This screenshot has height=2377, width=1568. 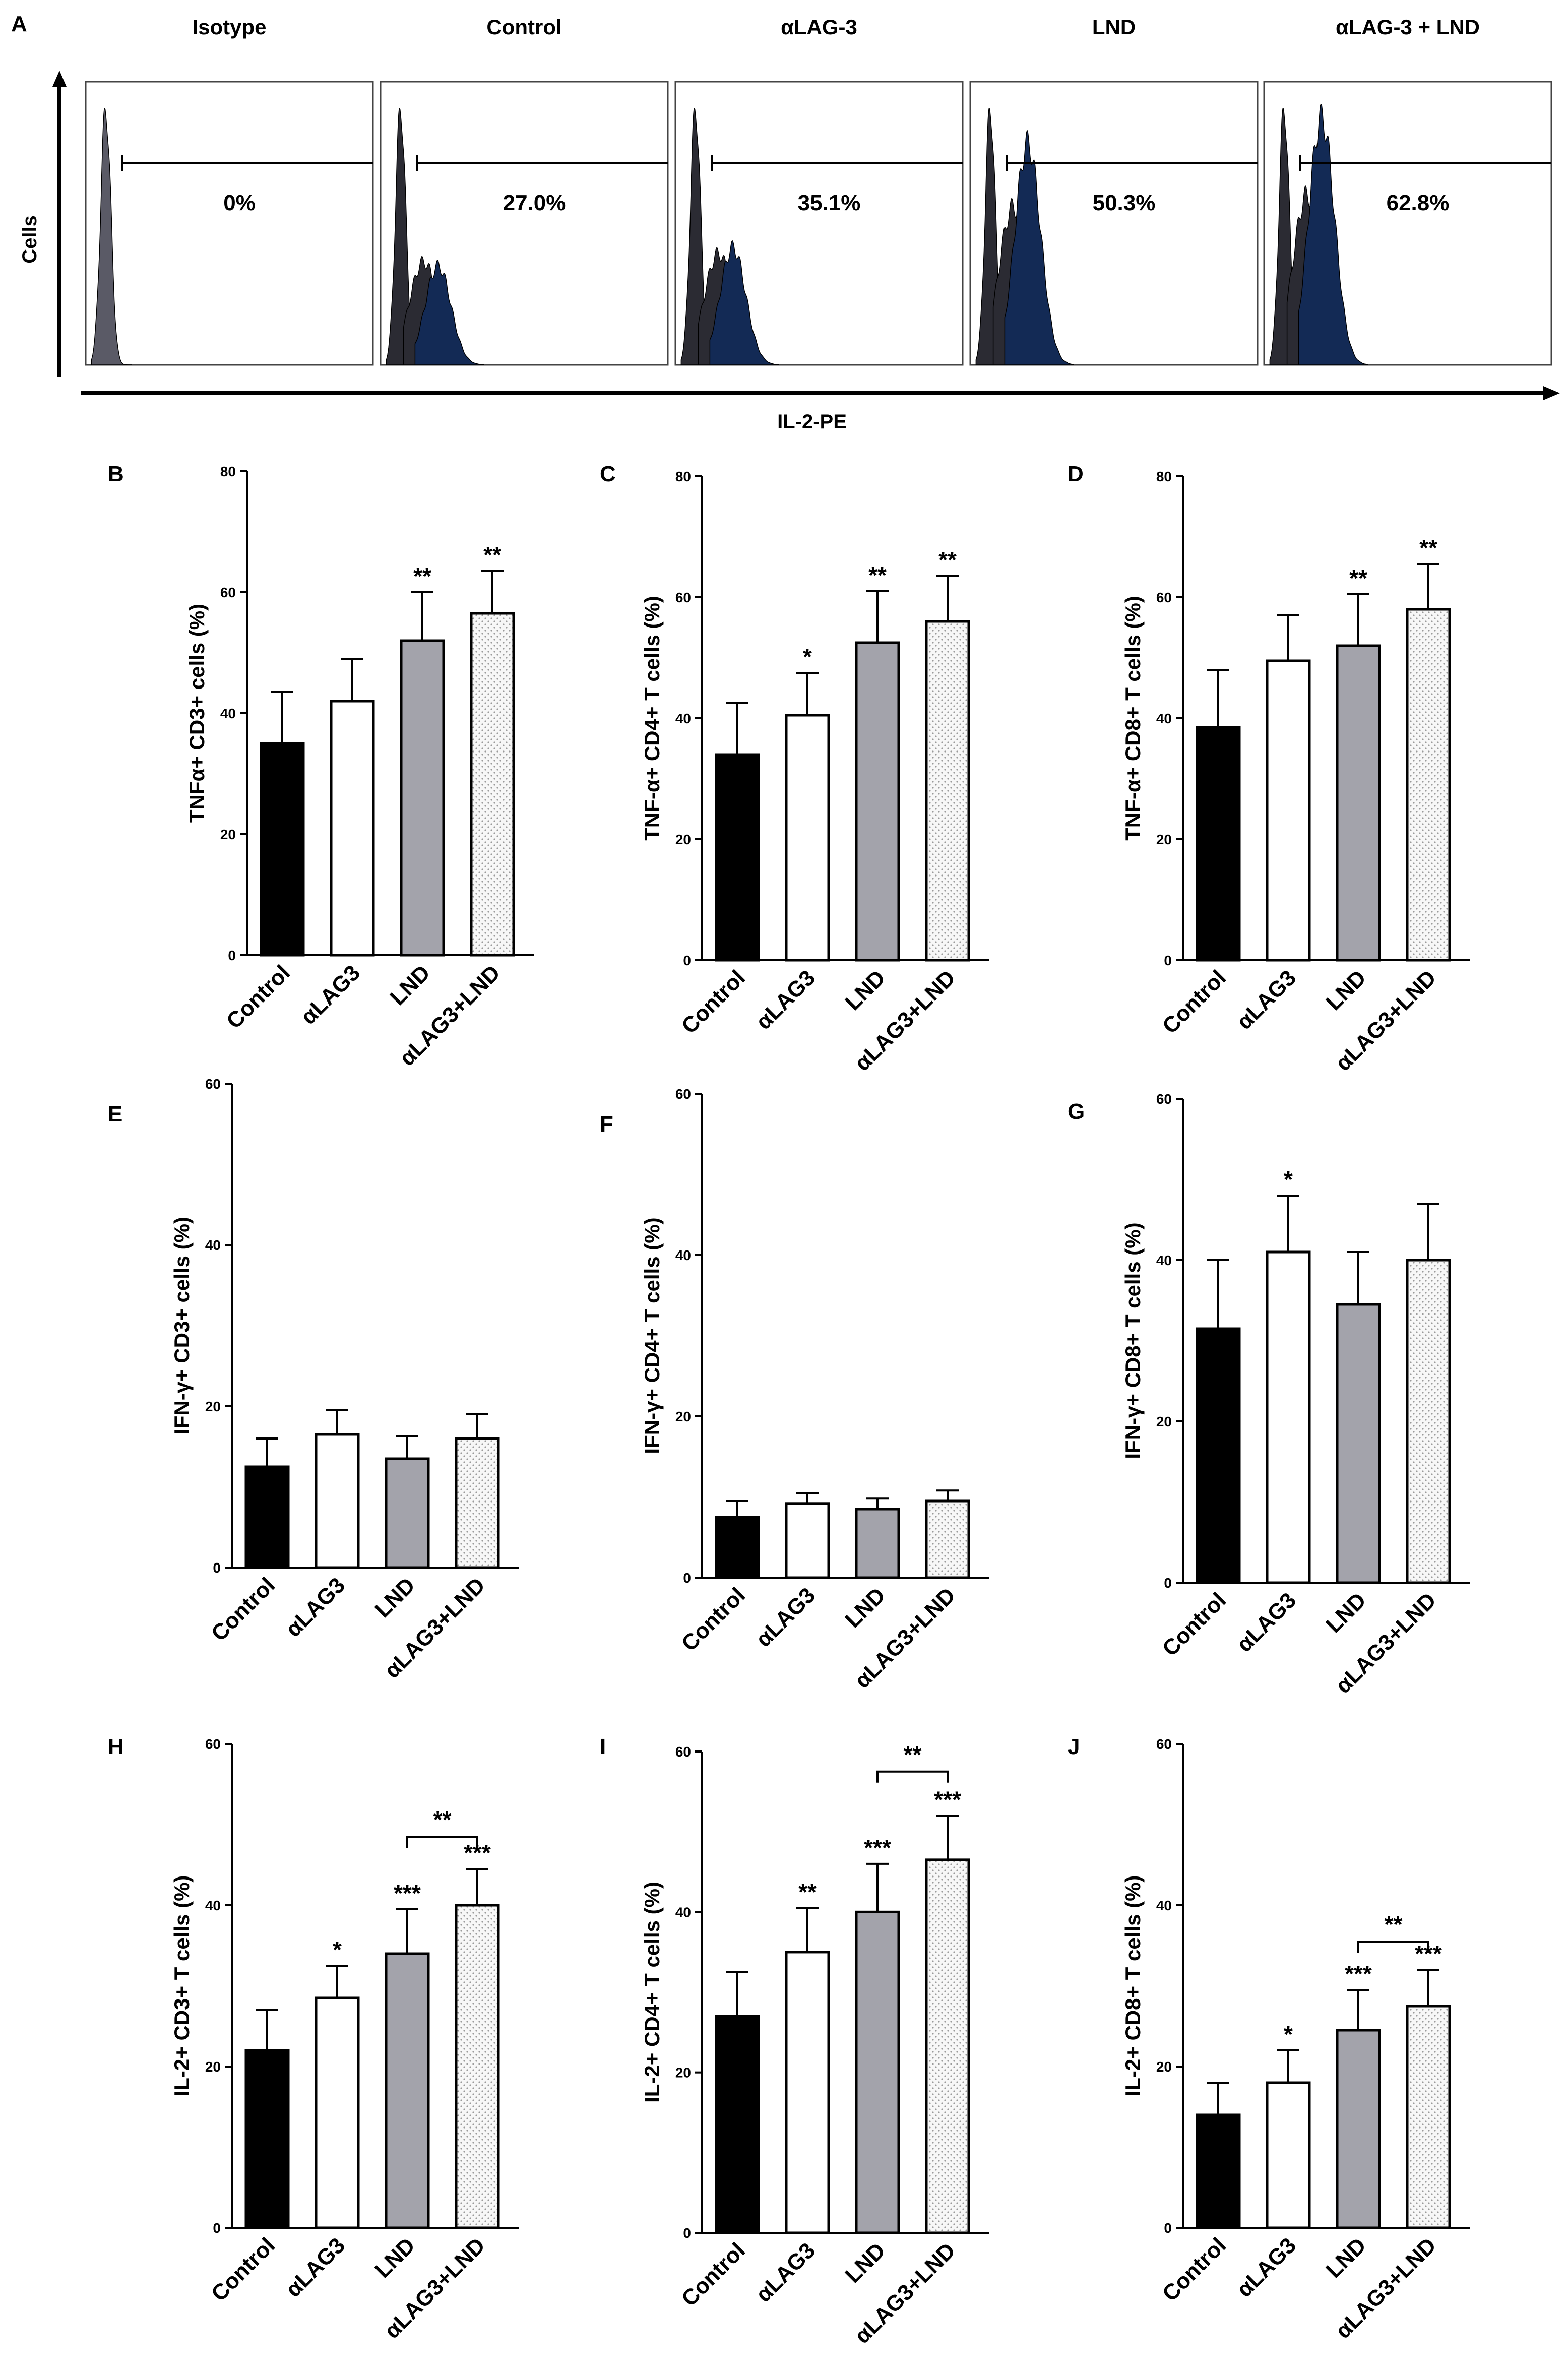 I want to click on x-axis-label-il2pe: IL-2-PE, so click(x=812, y=422).